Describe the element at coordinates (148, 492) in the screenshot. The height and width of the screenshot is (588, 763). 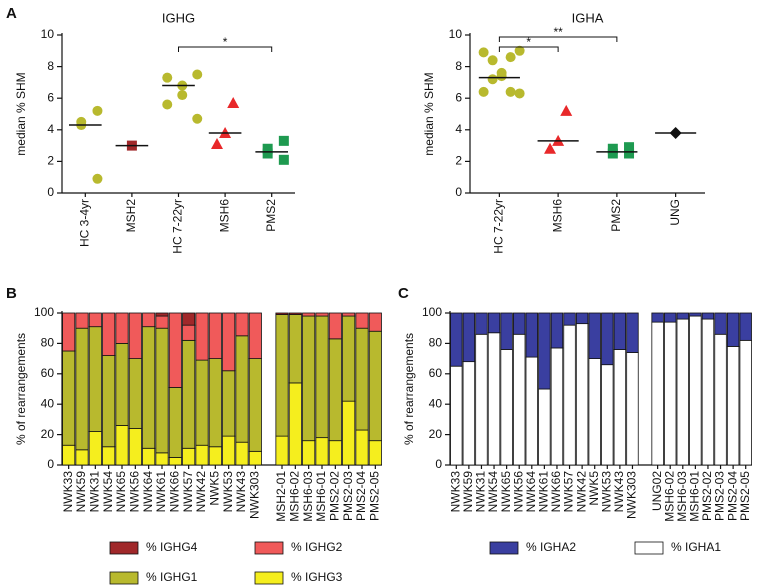
I see `x-tick-label: NWK64` at that location.